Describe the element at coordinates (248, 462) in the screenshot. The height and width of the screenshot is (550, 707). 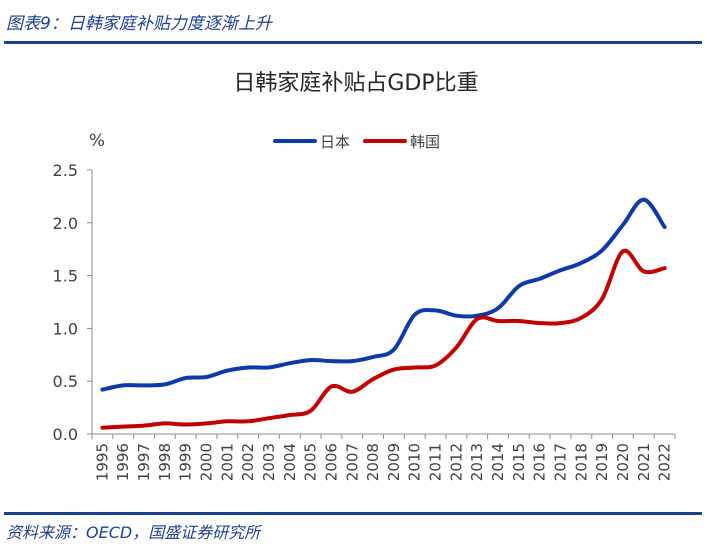
I see `x-tick-label: 2002` at that location.